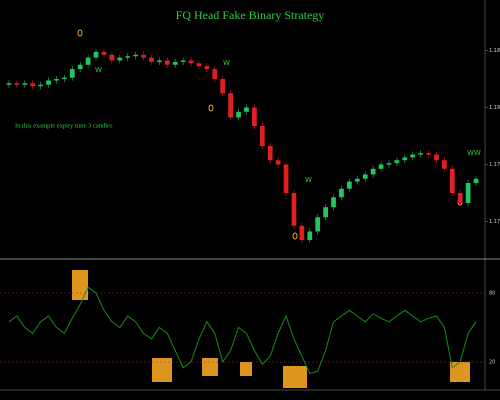 The width and height of the screenshot is (500, 400). I want to click on y-tick-label: 80, so click(492, 294).